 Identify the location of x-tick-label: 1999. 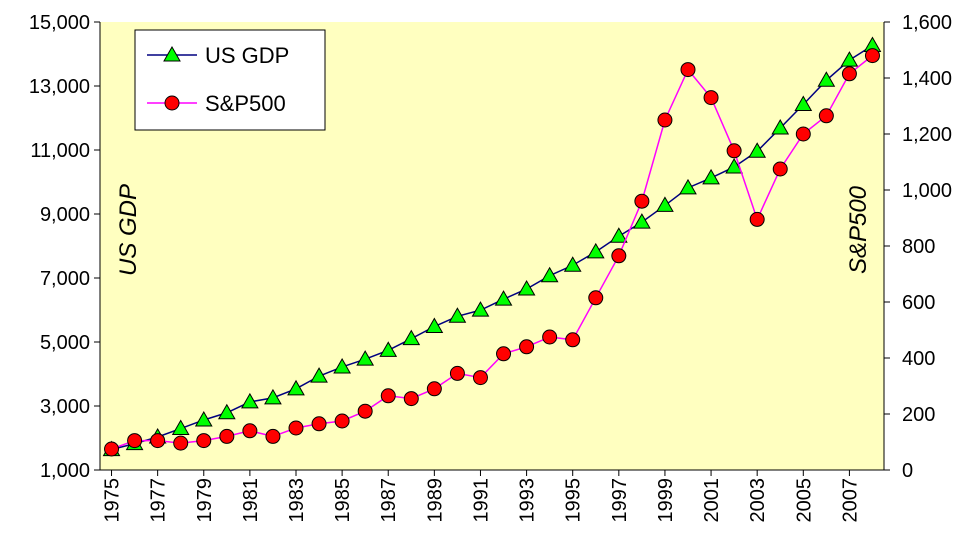
(666, 500).